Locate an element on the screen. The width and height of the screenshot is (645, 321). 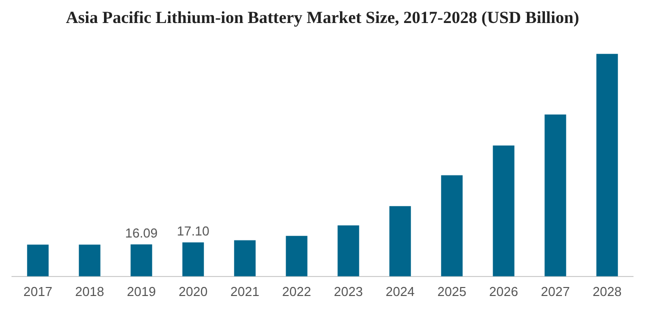
x-tick-label: 2027 is located at coordinates (555, 291).